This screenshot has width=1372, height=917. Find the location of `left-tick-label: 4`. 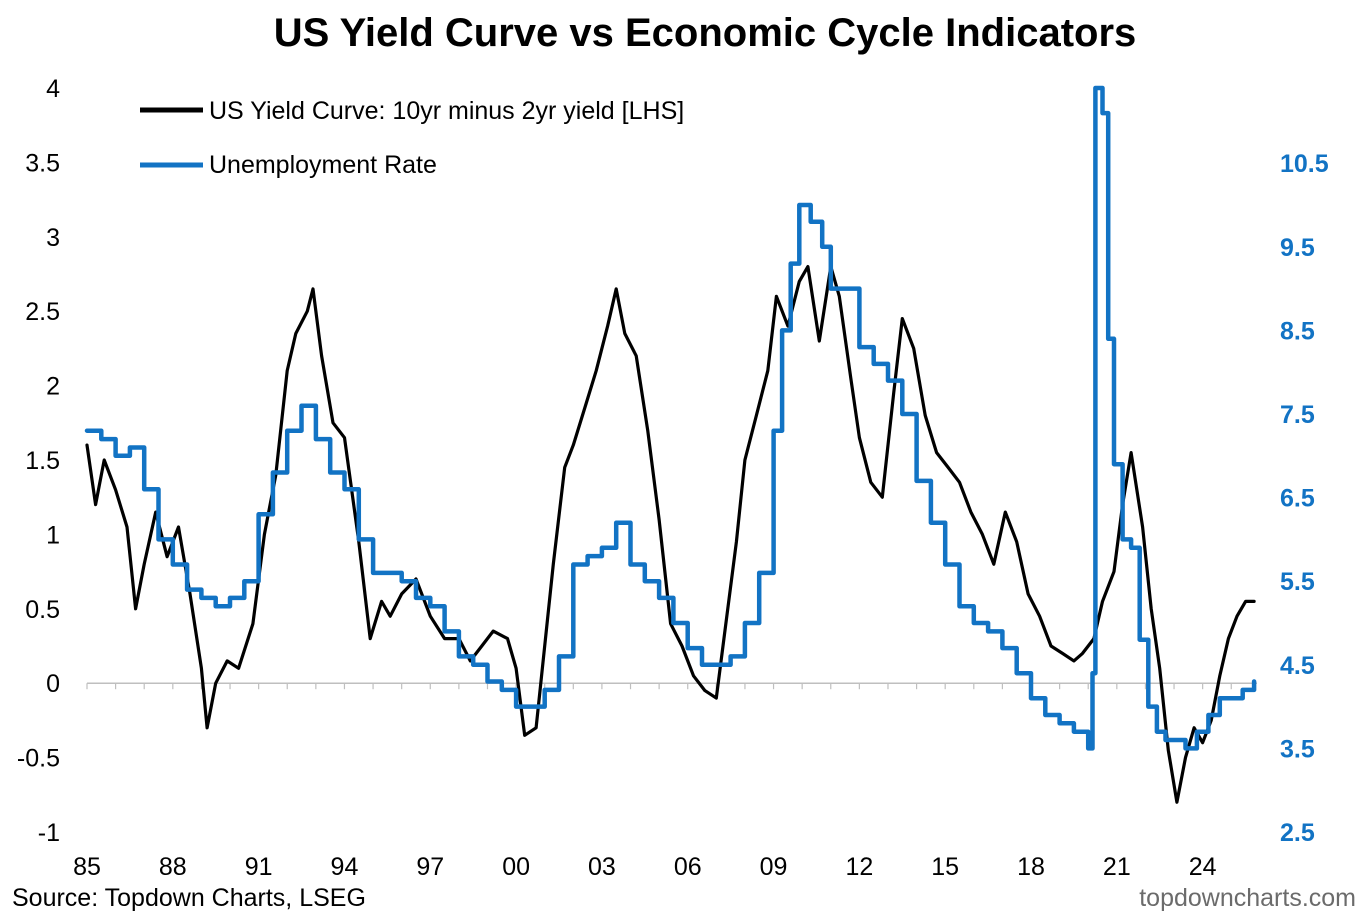

left-tick-label: 4 is located at coordinates (53, 89).